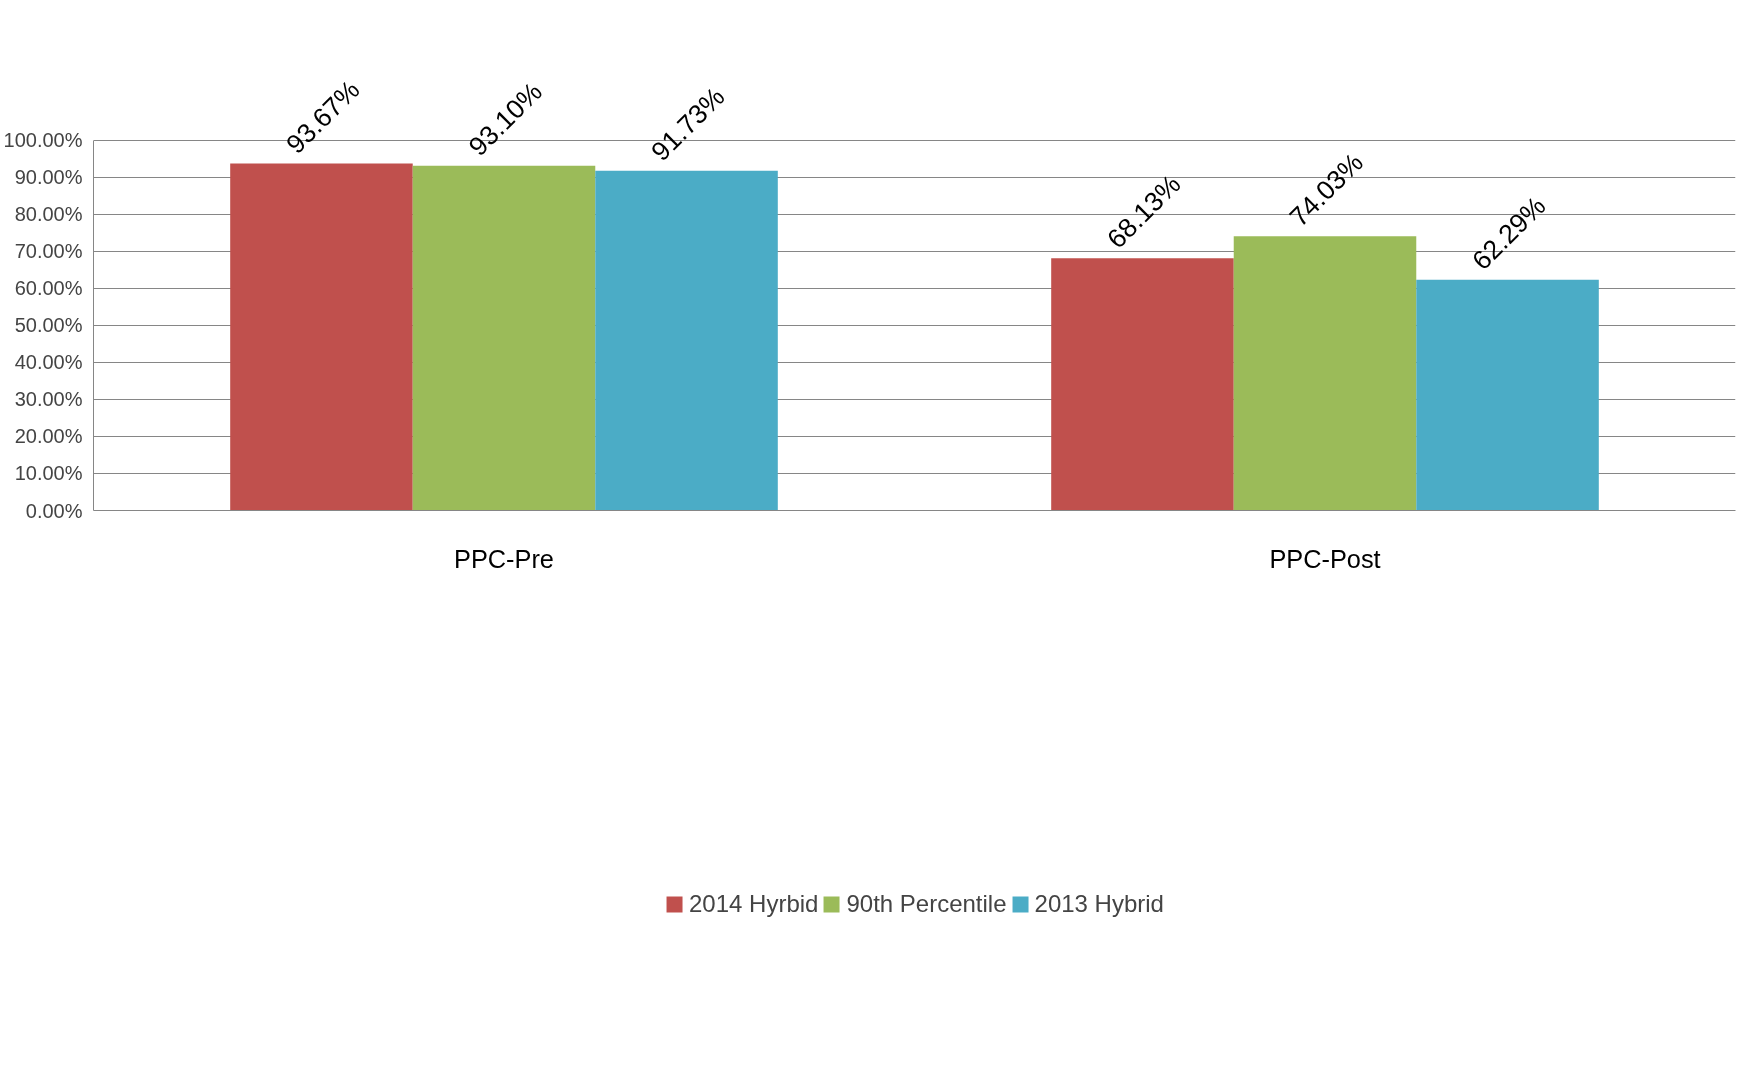 The width and height of the screenshot is (1750, 1081). I want to click on y-tick-label: 70.00%, so click(48, 251).